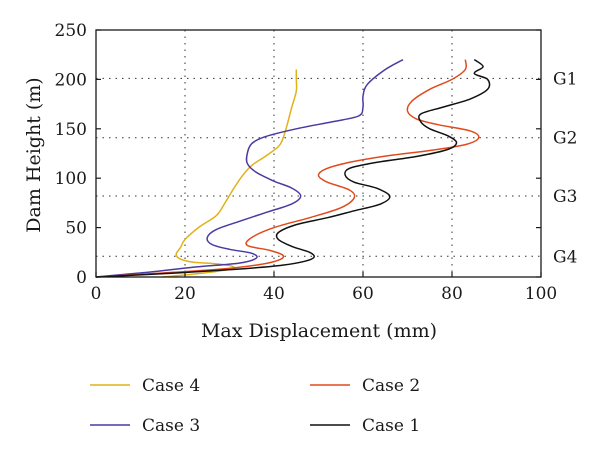  Describe the element at coordinates (363, 294) in the screenshot. I see `x-tick-label: 60` at that location.